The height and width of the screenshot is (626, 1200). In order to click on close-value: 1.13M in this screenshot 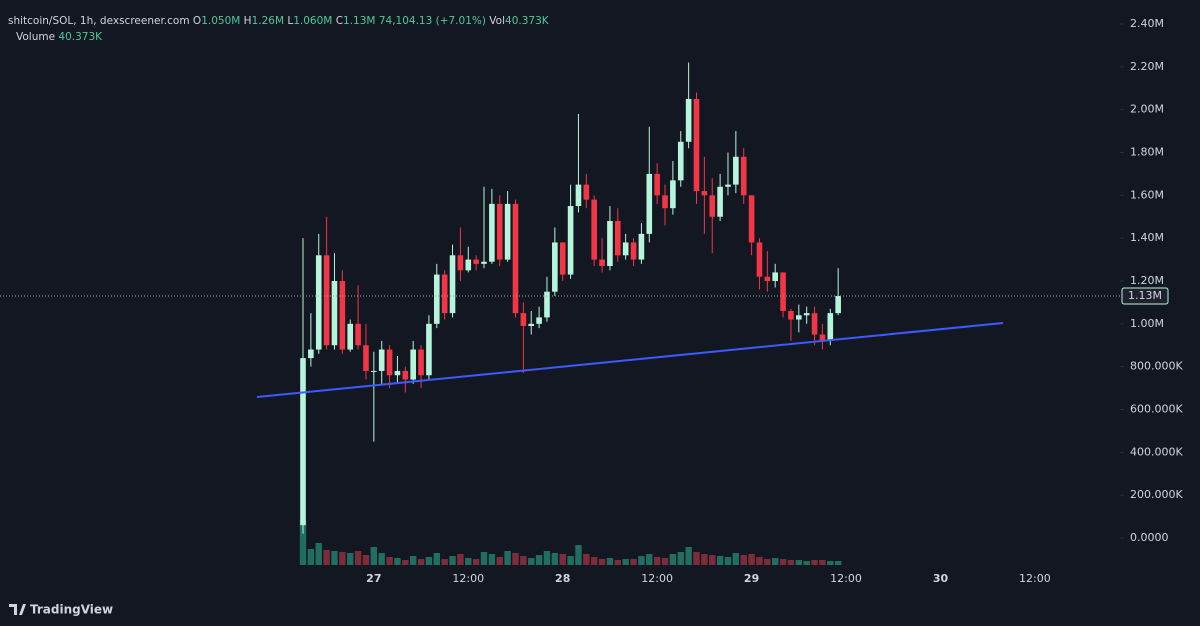, I will do `click(359, 21)`.